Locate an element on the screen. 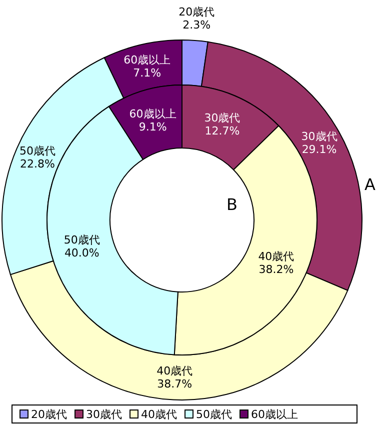 The width and height of the screenshot is (380, 430). slice-label: 20歳代 is located at coordinates (196, 12).